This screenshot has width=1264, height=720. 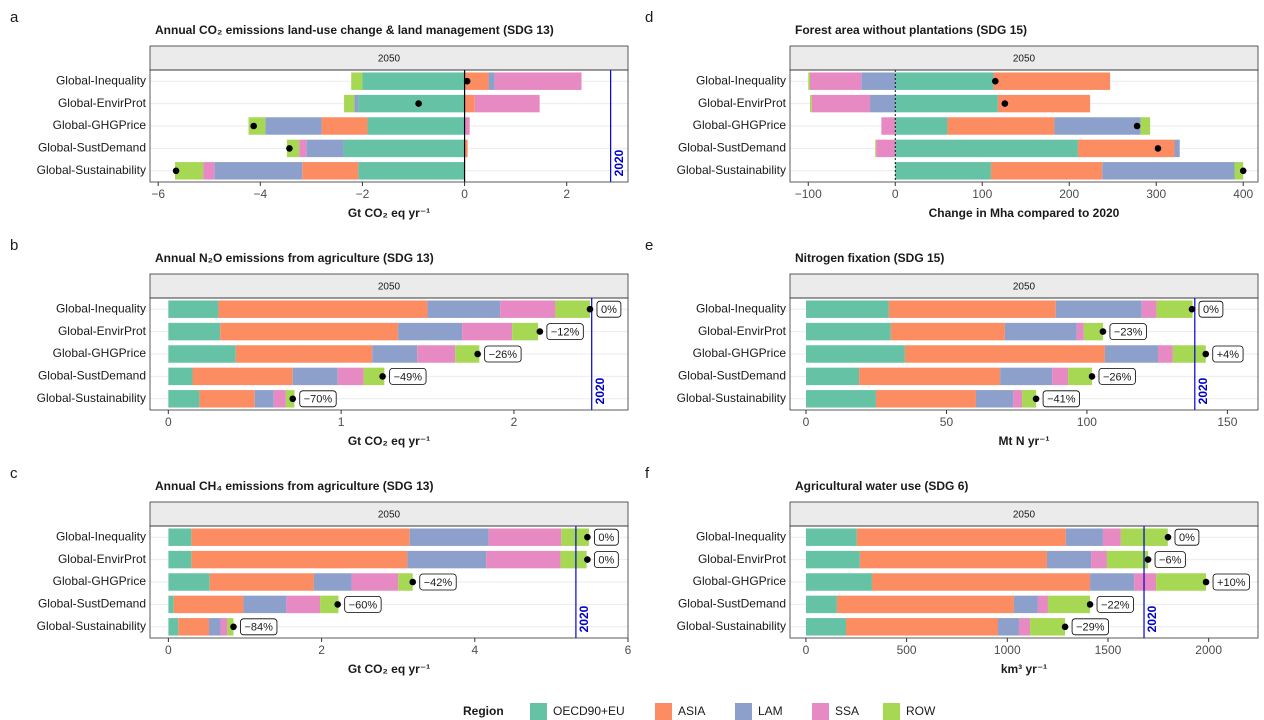 What do you see at coordinates (1128, 333) in the screenshot?
I see `total-label-text: −23%` at bounding box center [1128, 333].